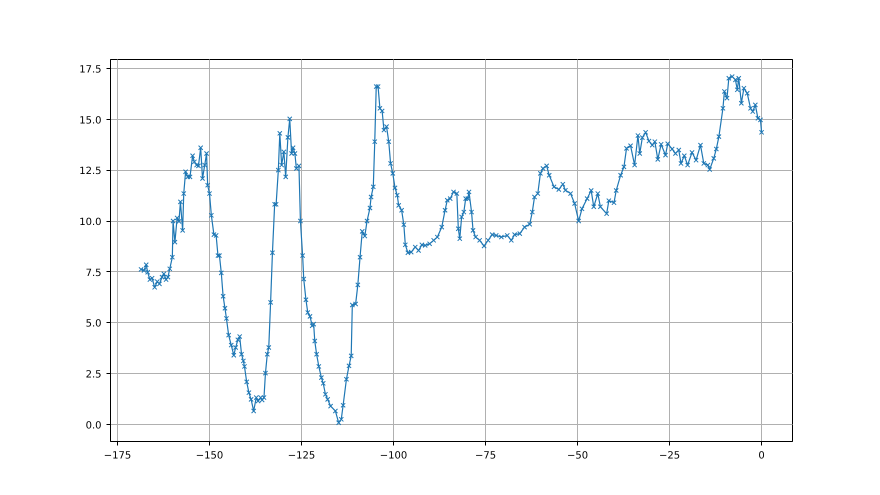  What do you see at coordinates (118, 456) in the screenshot?
I see `x-tick-label: −175` at bounding box center [118, 456].